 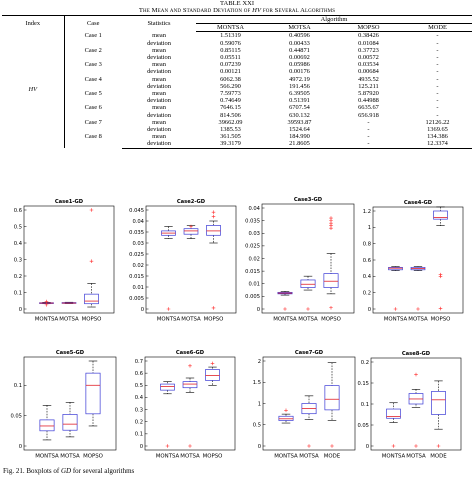 I want to click on category-label: MOPSO, so click(x=331, y=320).